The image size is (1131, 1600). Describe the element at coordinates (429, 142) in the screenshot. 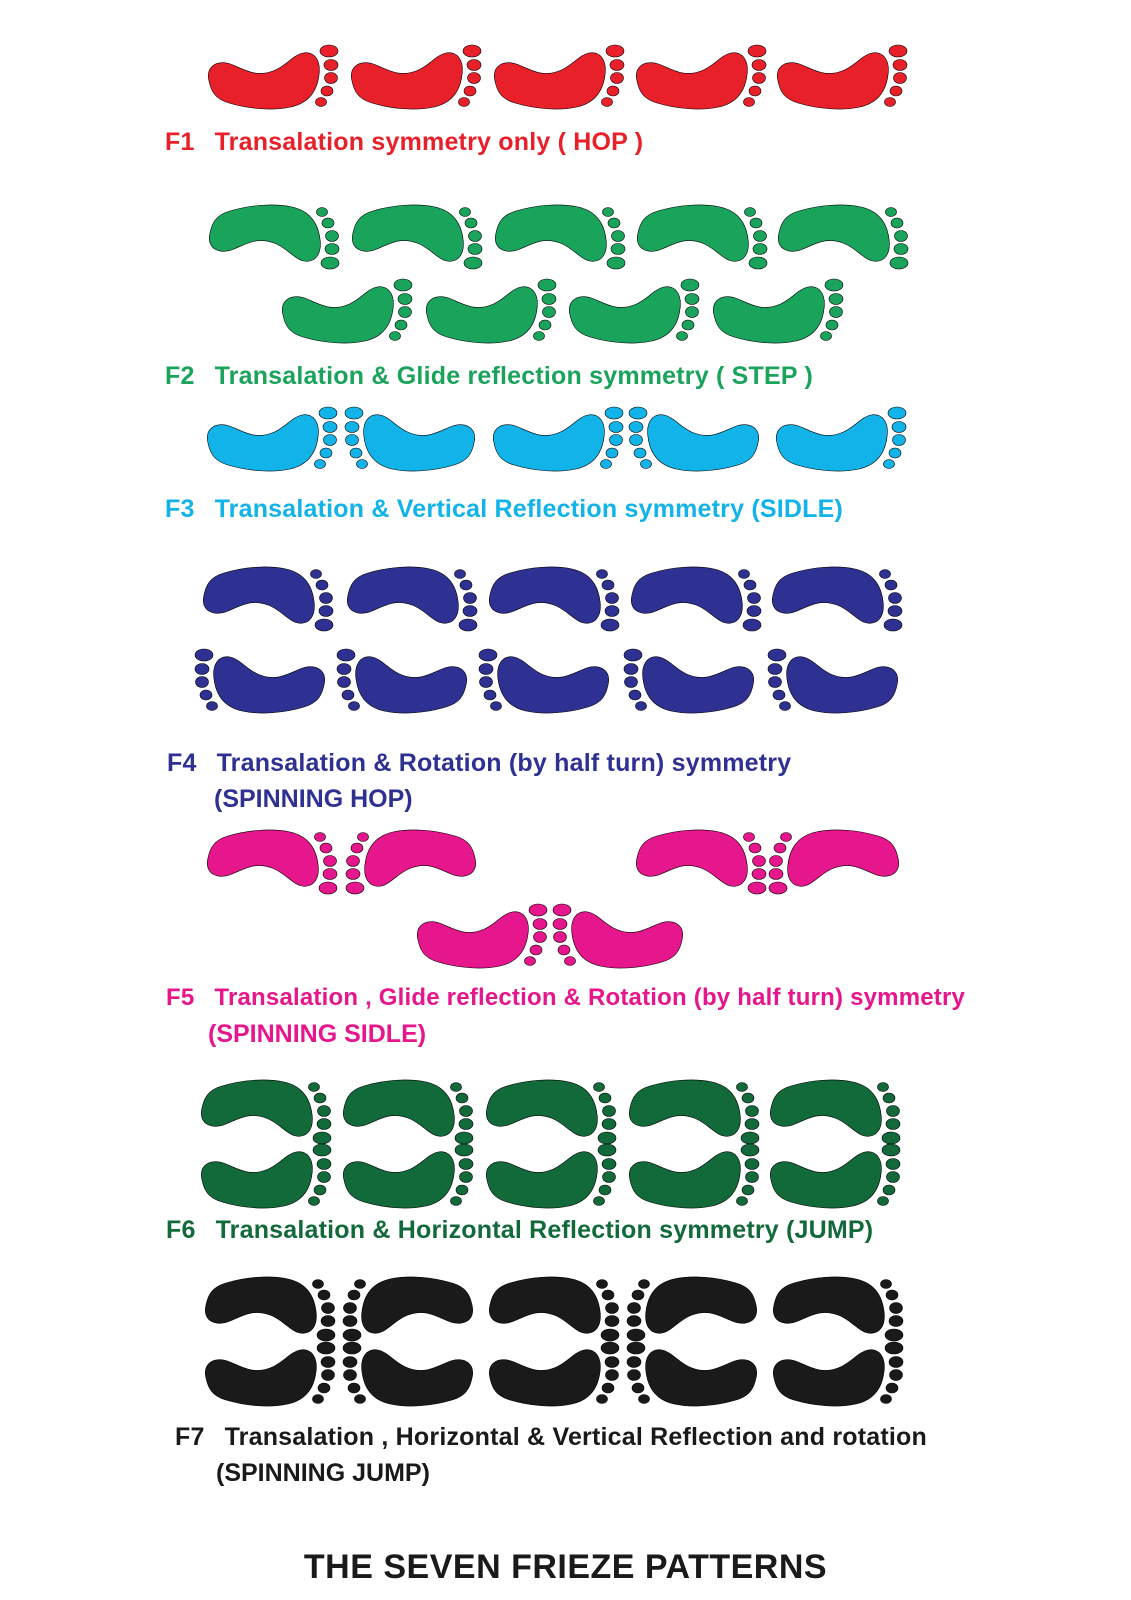

I see `pattern-label: Transalation symmetry only ( HOP )` at that location.